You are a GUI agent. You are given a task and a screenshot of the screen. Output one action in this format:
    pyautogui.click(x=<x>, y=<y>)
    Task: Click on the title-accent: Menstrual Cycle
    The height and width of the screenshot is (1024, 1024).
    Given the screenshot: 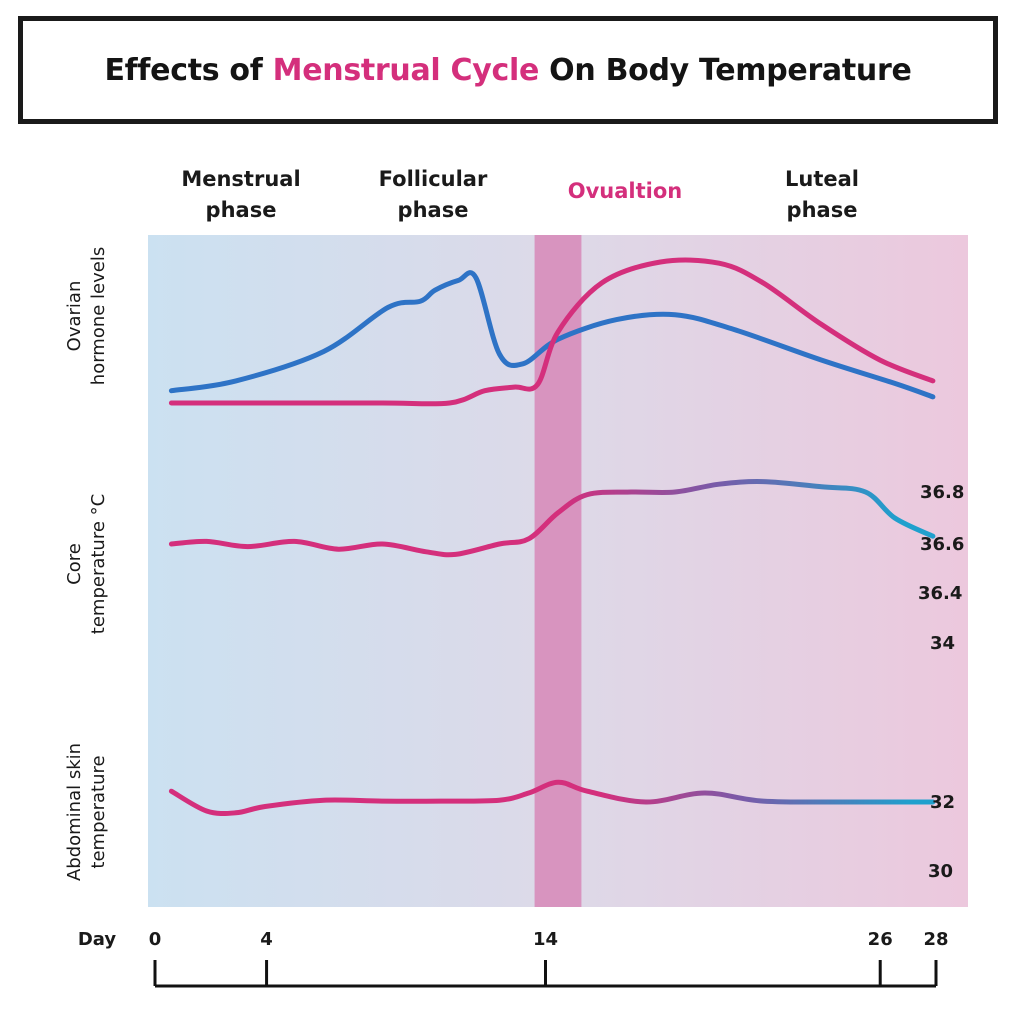 What is the action you would take?
    pyautogui.click(x=406, y=70)
    